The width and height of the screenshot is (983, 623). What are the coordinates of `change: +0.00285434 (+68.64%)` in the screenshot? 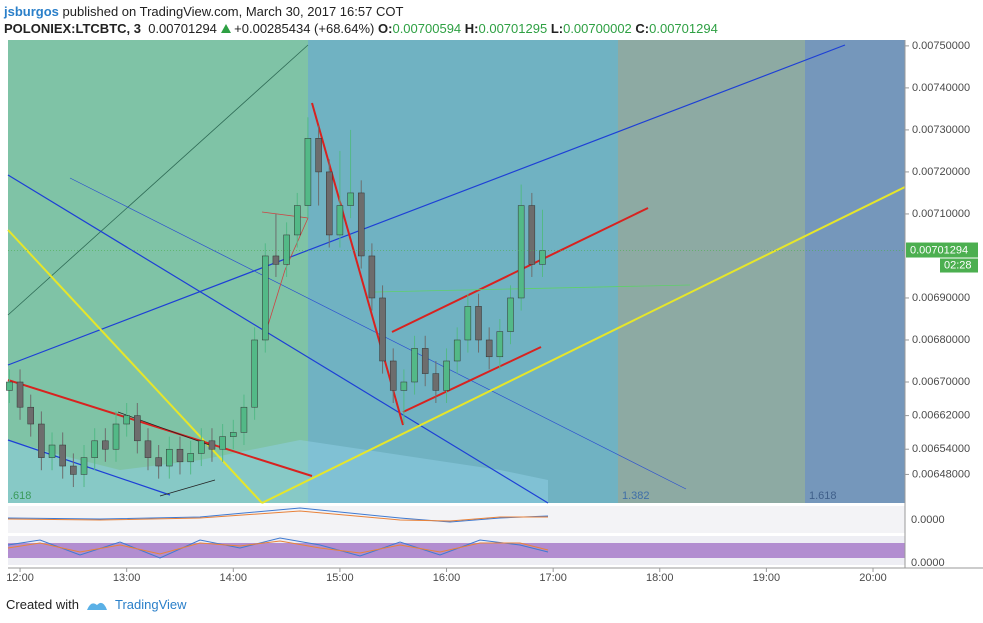 It's located at (304, 28).